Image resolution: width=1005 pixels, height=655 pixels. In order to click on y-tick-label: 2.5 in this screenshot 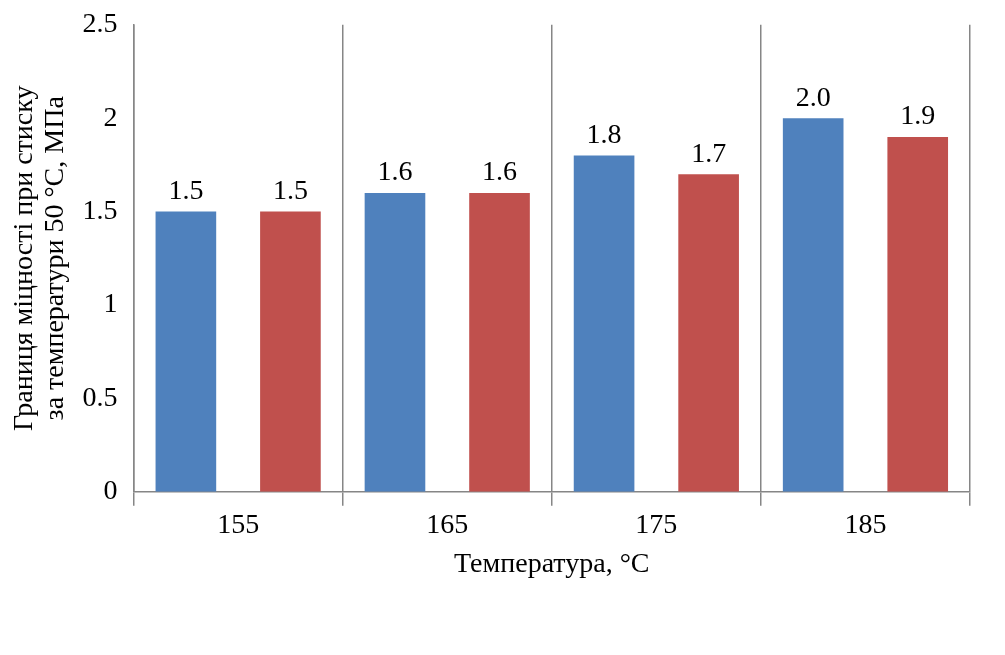, I will do `click(100, 23)`.